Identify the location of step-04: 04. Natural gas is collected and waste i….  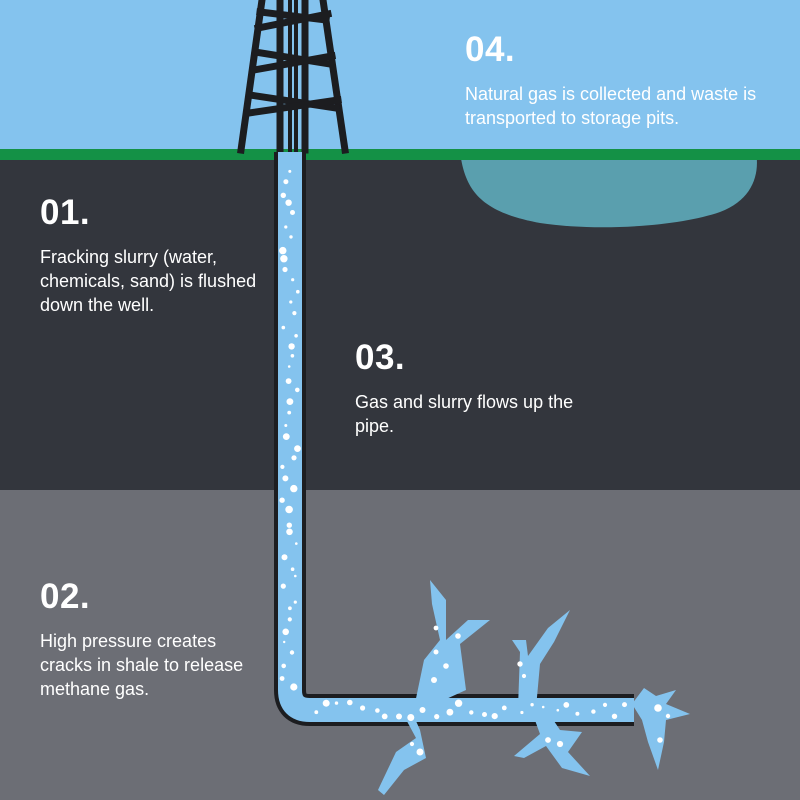
(625, 80).